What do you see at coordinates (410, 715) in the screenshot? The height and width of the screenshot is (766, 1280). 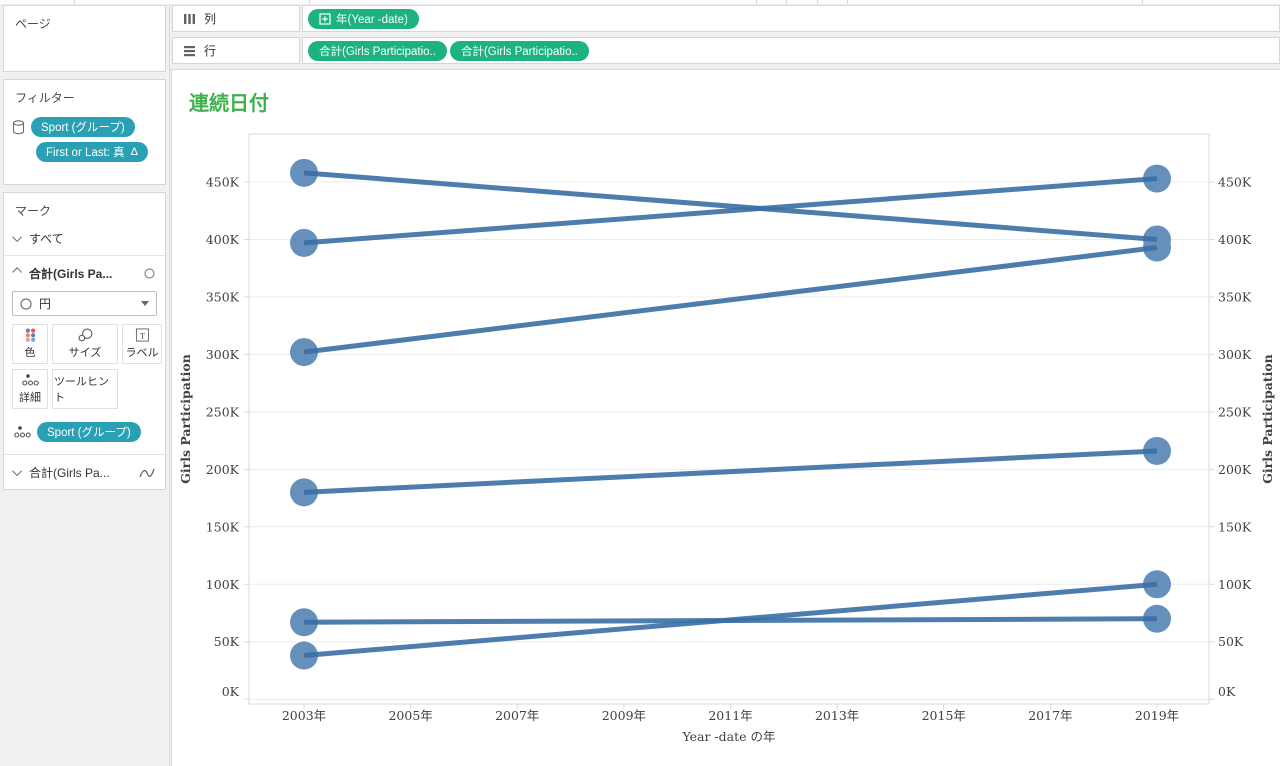 I see `x-tick-label: 2005年` at bounding box center [410, 715].